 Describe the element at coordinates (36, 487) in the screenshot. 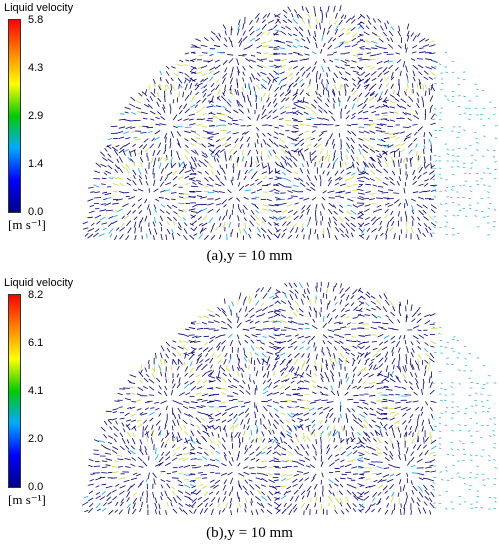

I see `colorbar-tick: 0.0` at that location.